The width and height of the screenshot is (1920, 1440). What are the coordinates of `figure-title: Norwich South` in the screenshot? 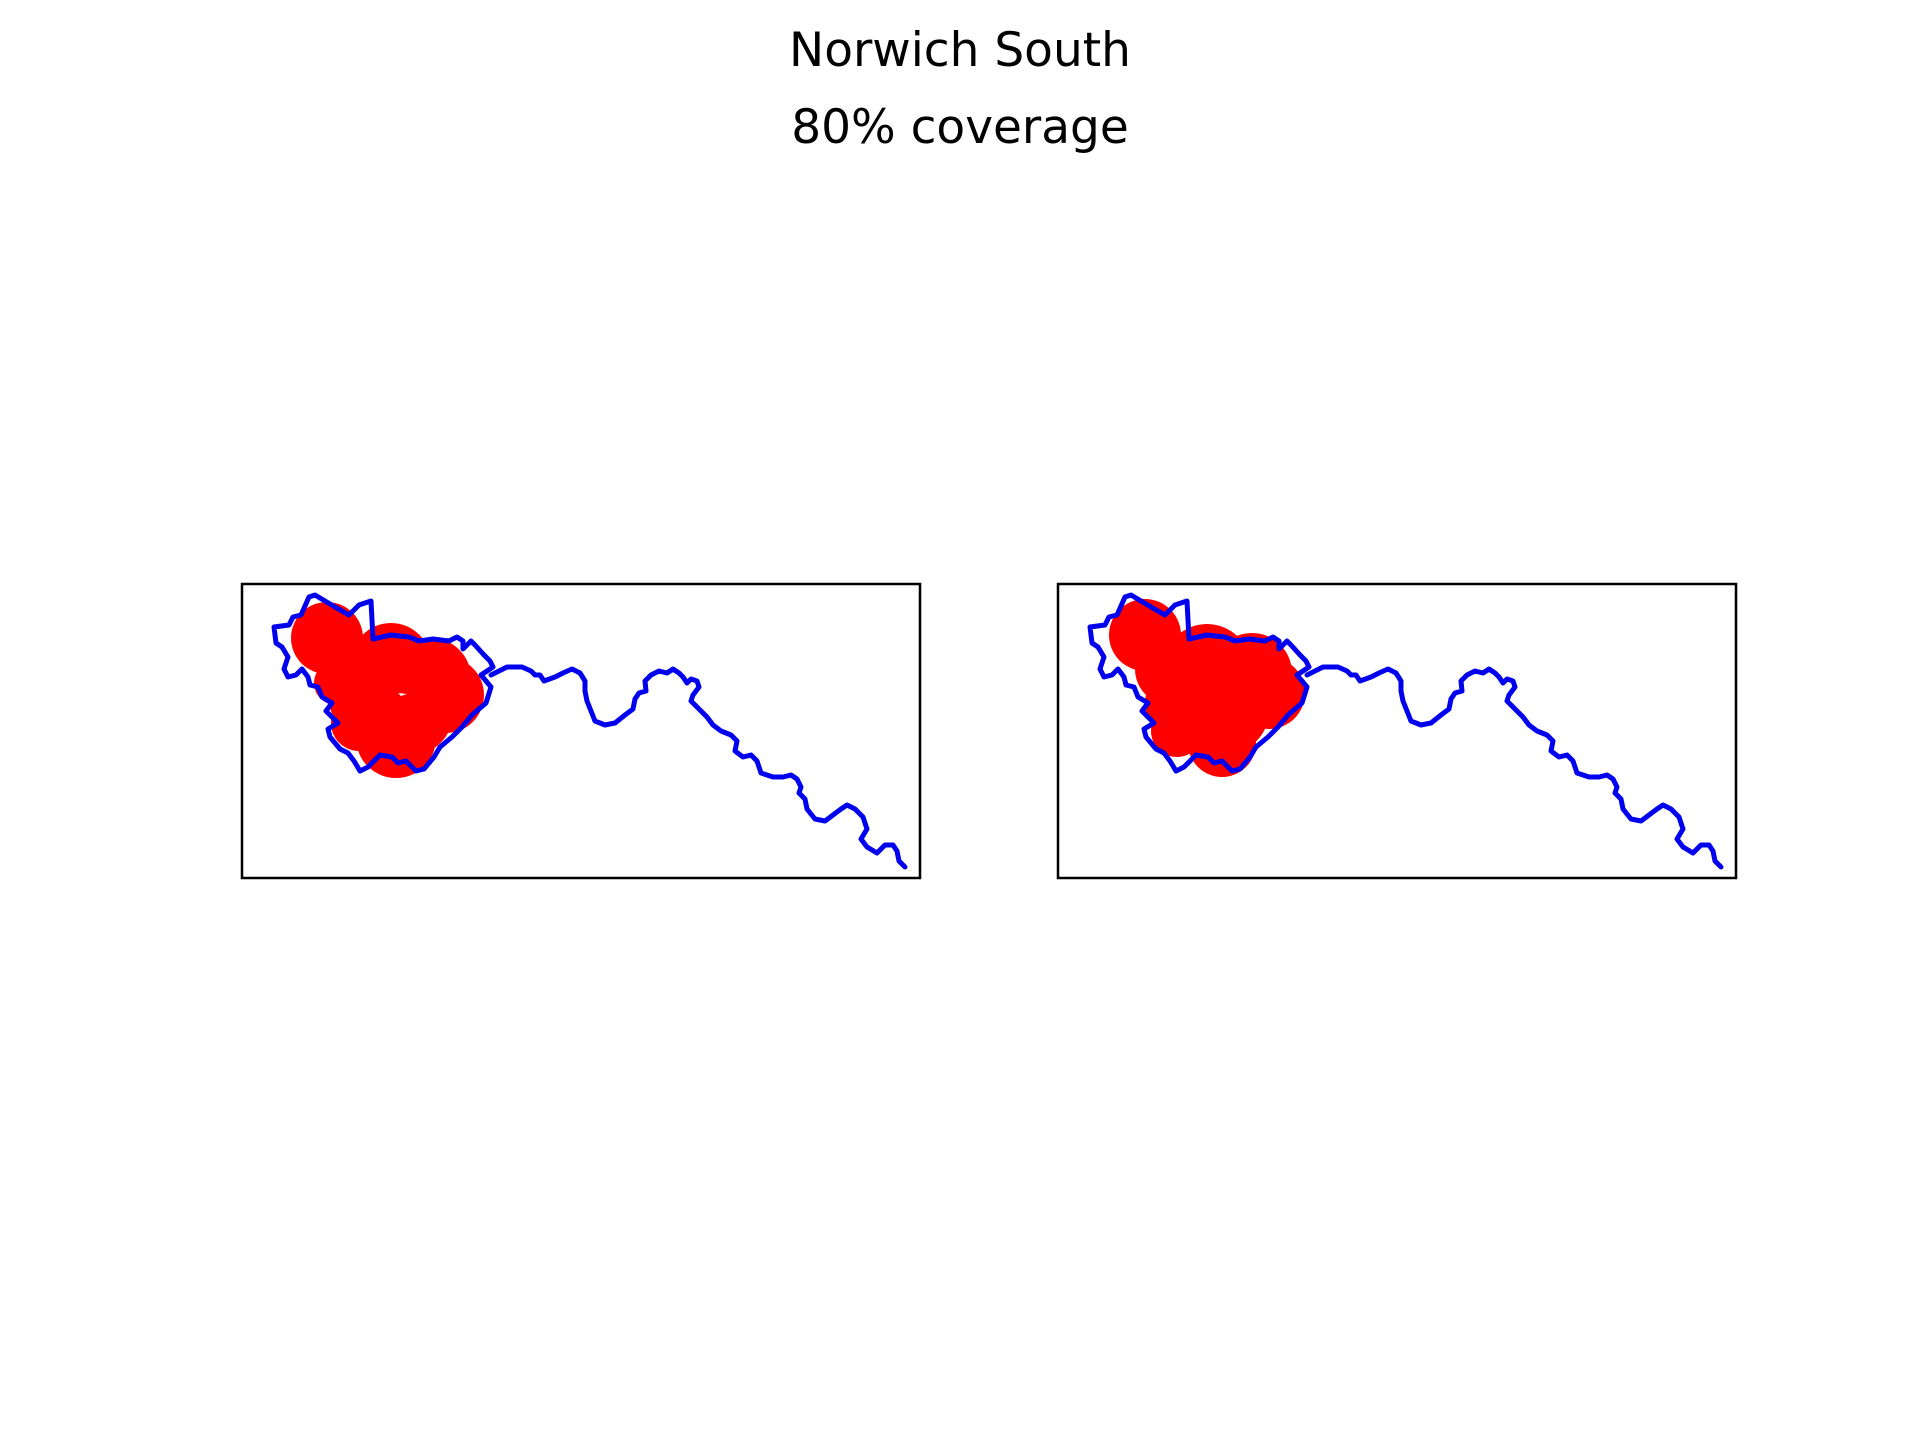 It's located at (960, 50).